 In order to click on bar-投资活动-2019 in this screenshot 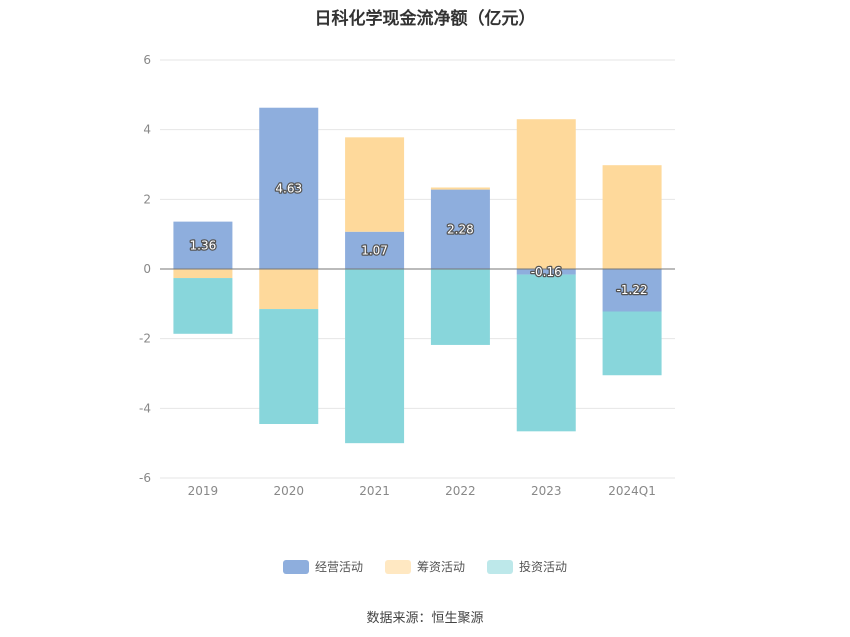, I will do `click(203, 306)`.